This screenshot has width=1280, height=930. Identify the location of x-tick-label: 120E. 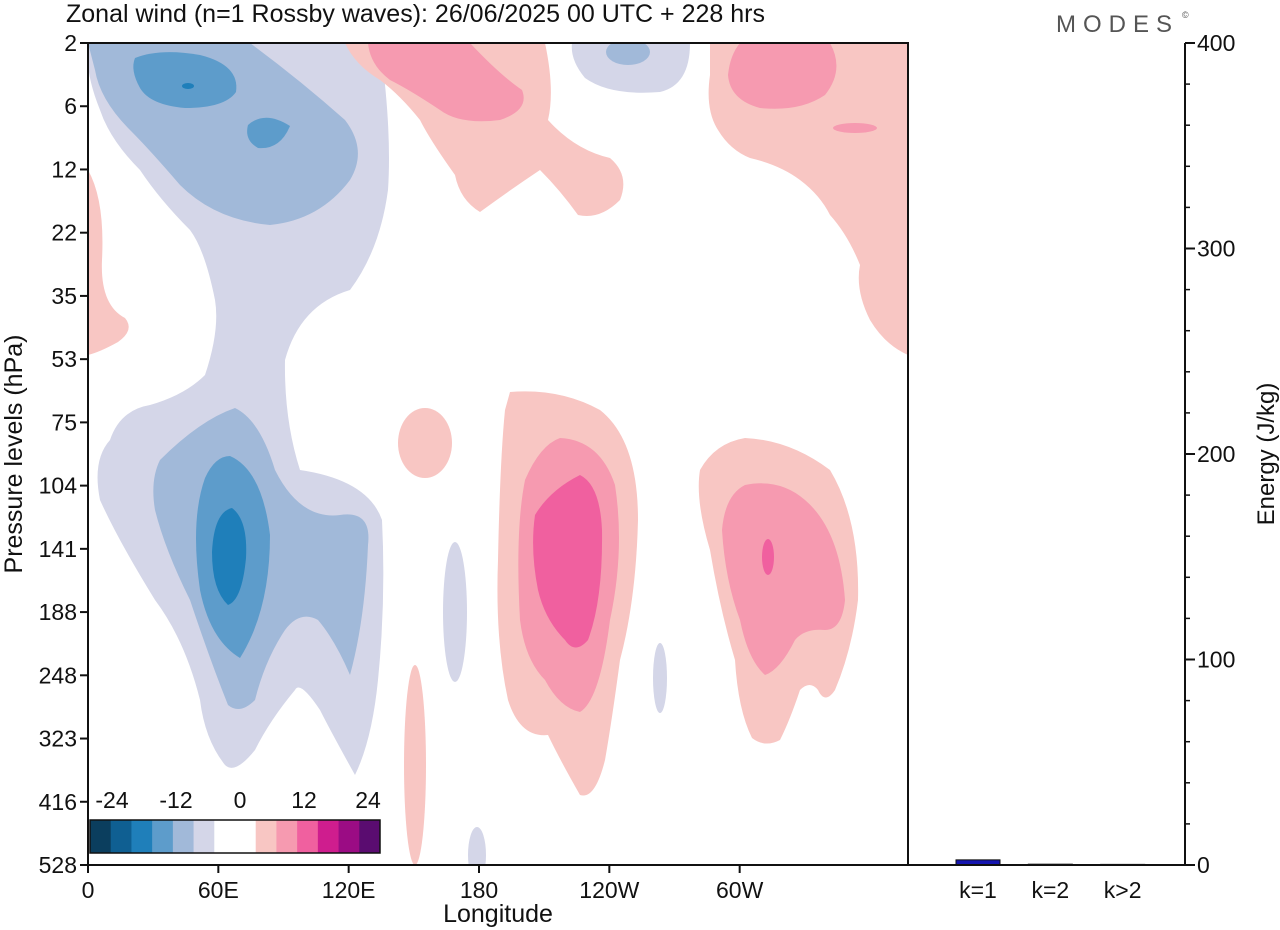
(349, 890).